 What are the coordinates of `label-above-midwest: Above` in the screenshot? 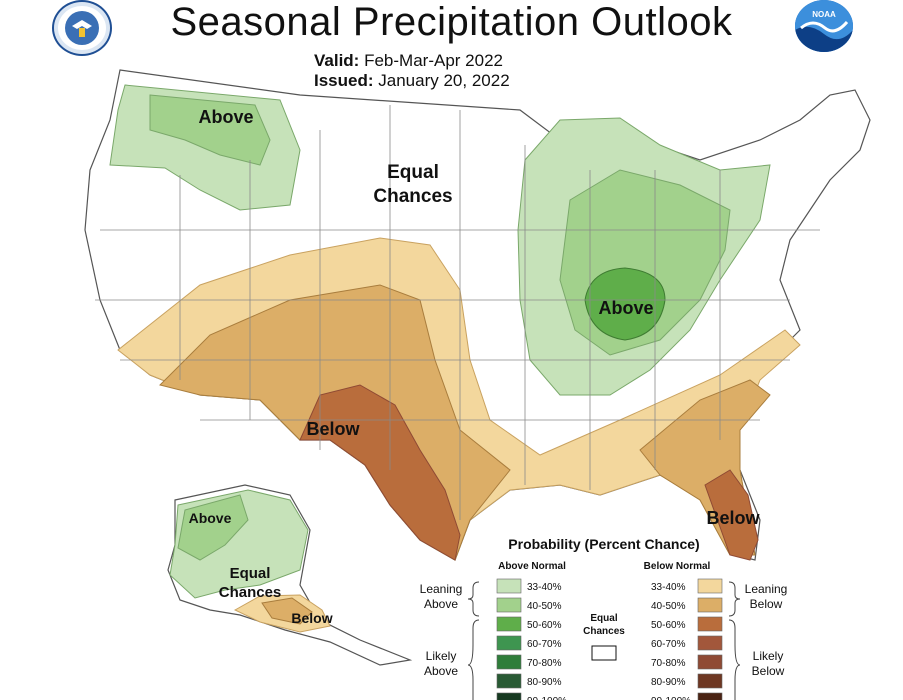 It's located at (625, 308).